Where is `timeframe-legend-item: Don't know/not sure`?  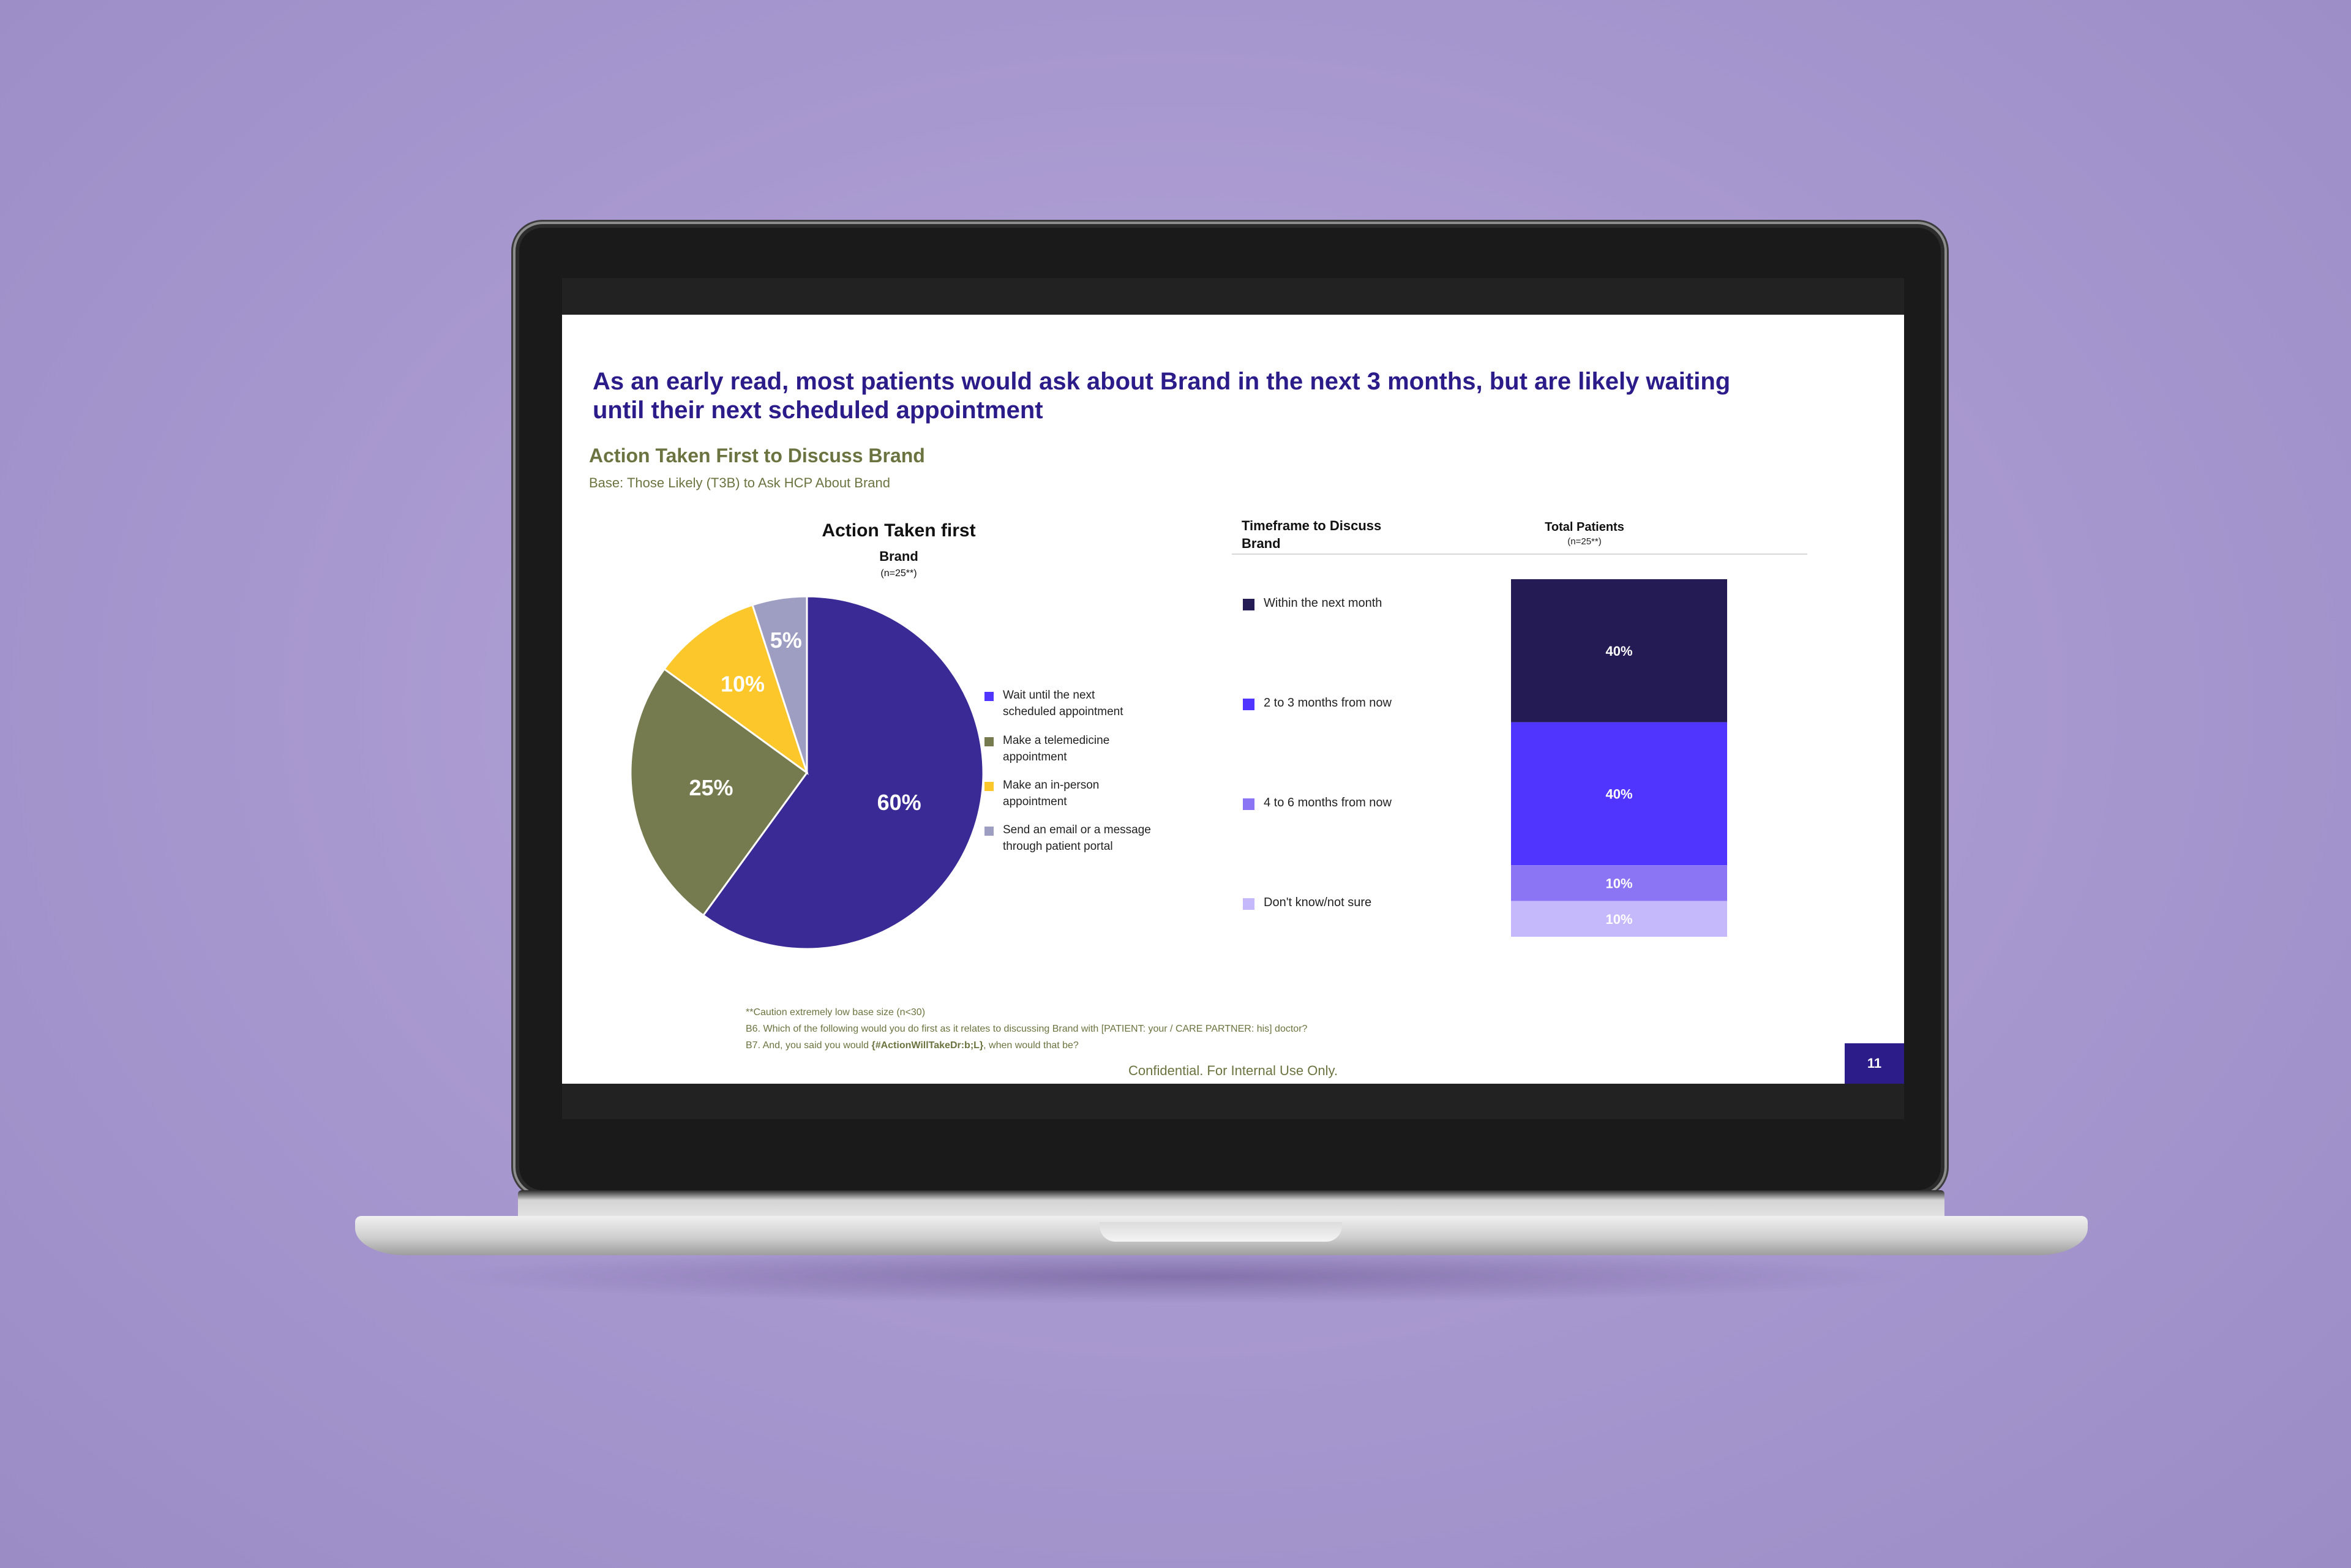 timeframe-legend-item: Don't know/not sure is located at coordinates (1307, 903).